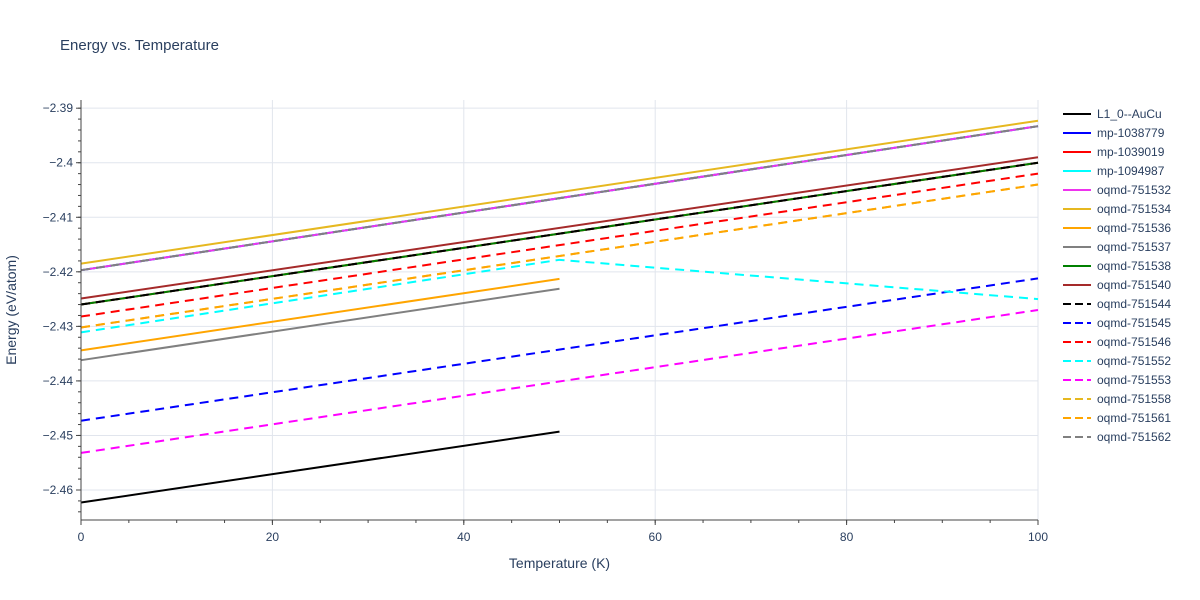  I want to click on y-axis-ticks: −2.46 −2.45 −2.44 −2.43 −2.42 −2.41 −2.4 −2.39, so click(62, 307).